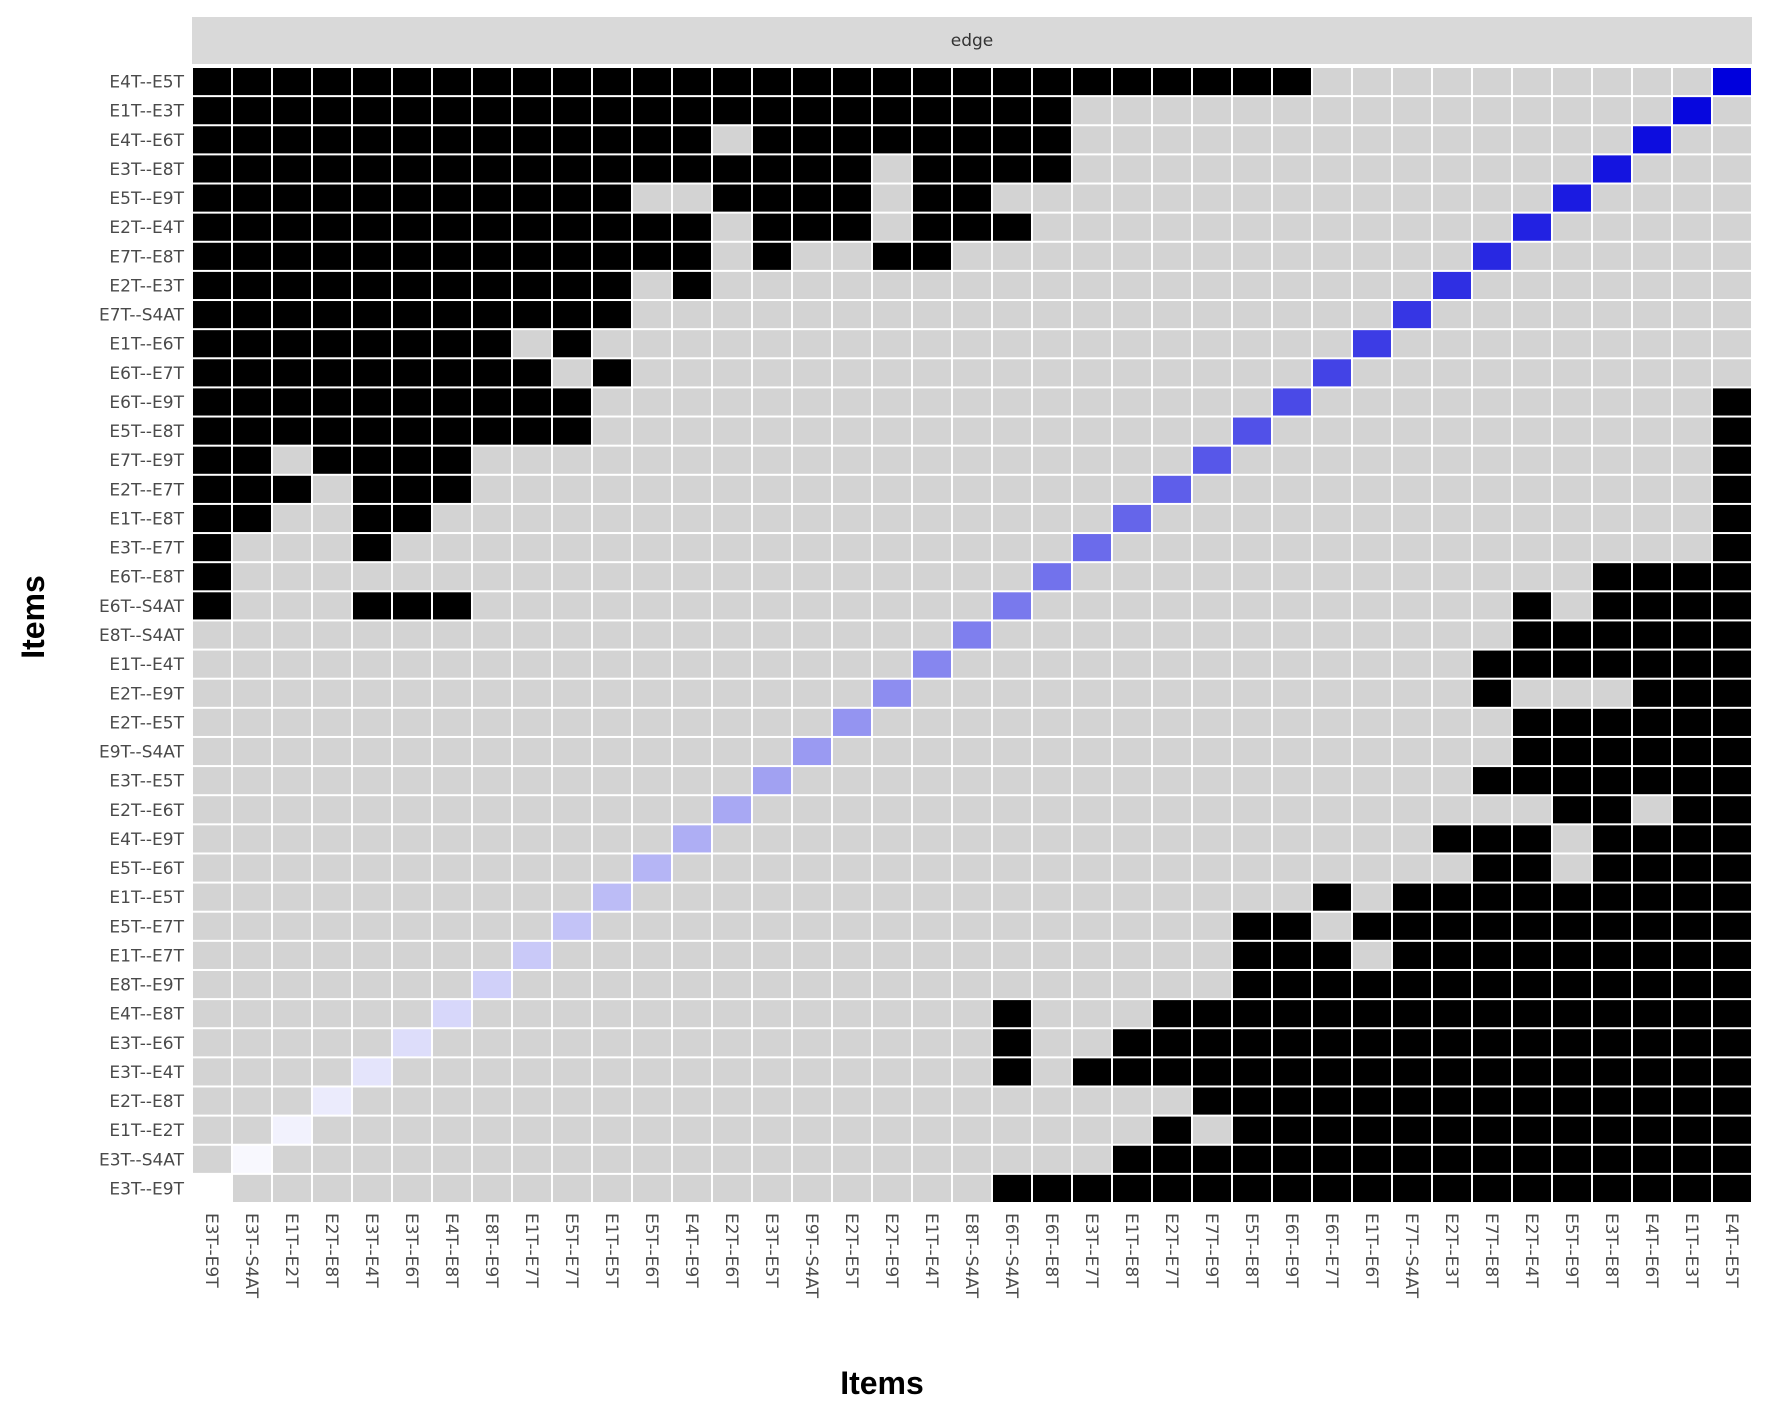 The image size is (1772, 1404). What do you see at coordinates (146, 986) in the screenshot?
I see `y-tick-label: E8T--E9T` at bounding box center [146, 986].